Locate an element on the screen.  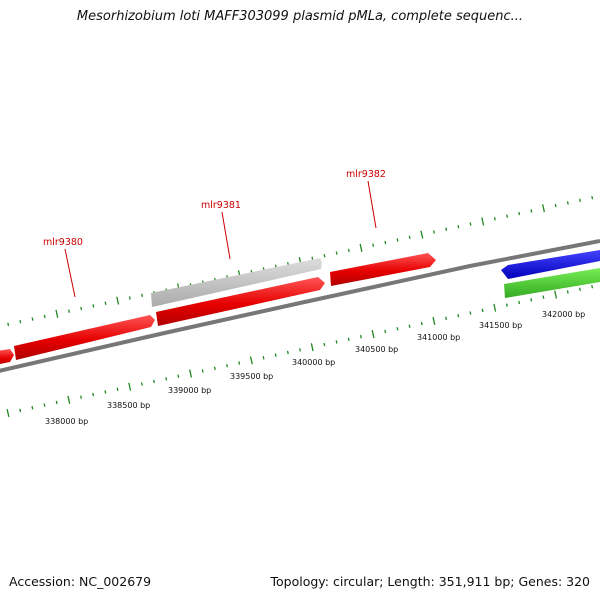
mlr9380-leader is located at coordinates (70, 273).